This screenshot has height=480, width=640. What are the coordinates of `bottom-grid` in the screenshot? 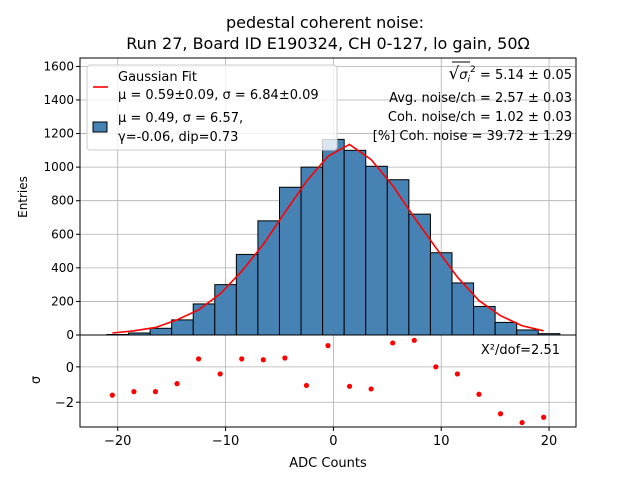 It's located at (328, 381).